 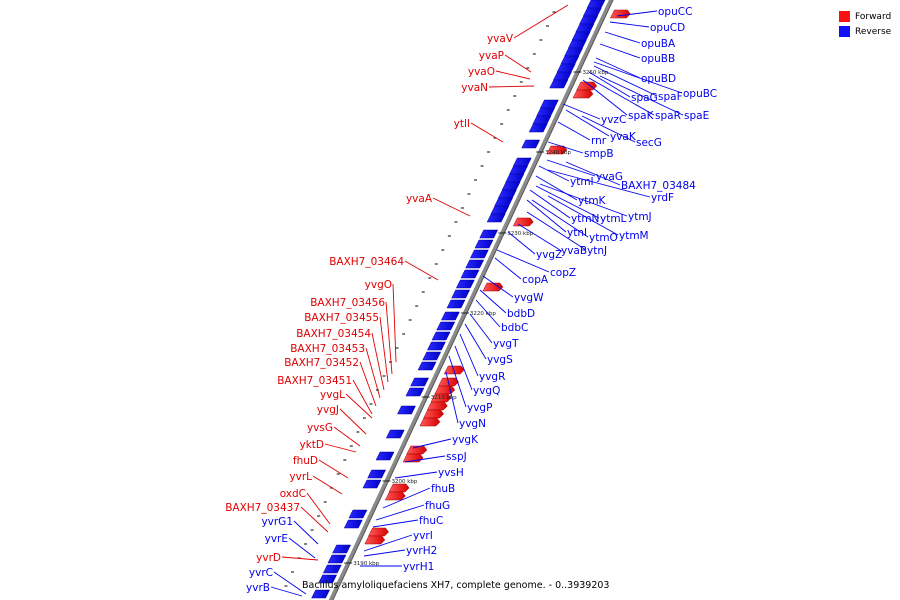 What do you see at coordinates (332, 395) in the screenshot?
I see `forward-gene-label: yvgL` at bounding box center [332, 395].